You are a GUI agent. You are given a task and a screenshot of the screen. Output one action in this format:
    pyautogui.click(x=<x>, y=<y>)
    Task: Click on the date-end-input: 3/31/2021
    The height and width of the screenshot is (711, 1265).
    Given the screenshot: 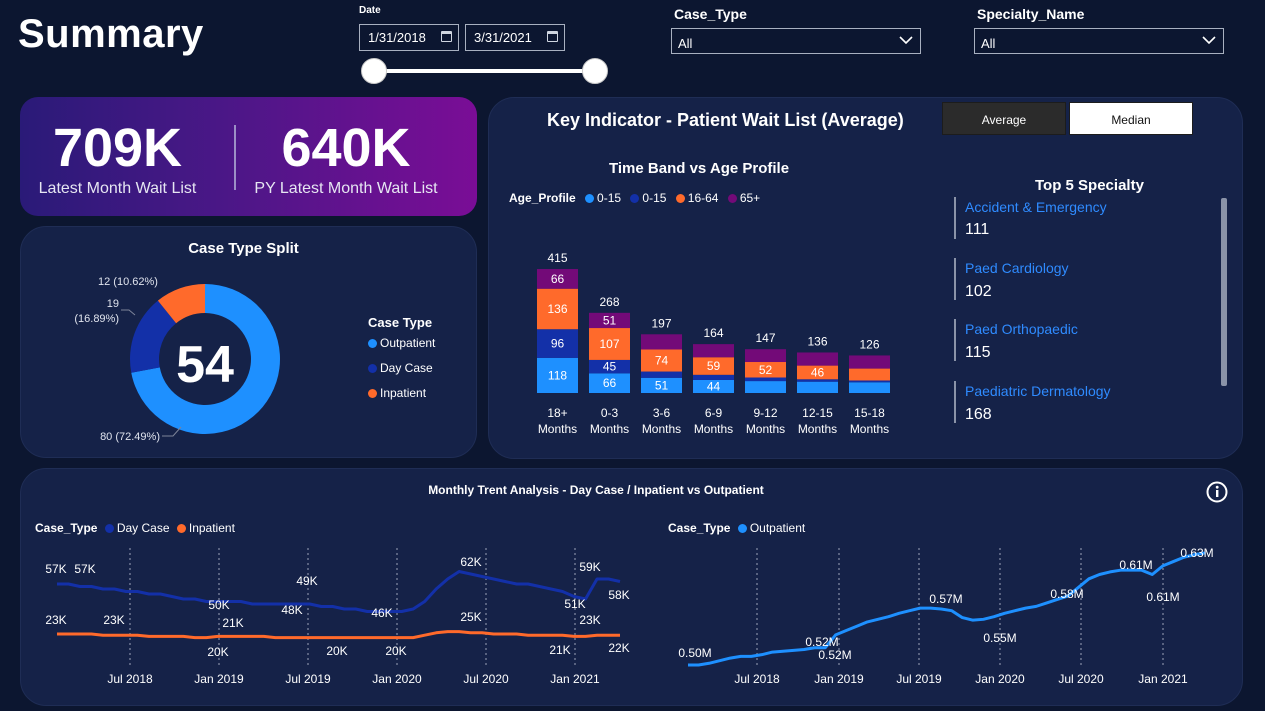 What is the action you would take?
    pyautogui.click(x=515, y=37)
    